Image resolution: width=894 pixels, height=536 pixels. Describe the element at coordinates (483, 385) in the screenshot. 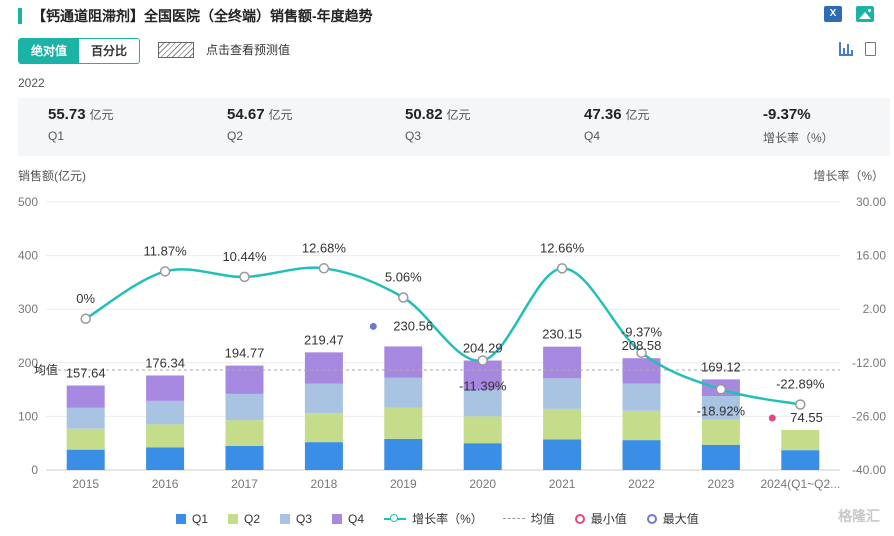

I see `growth-label: -11.39%` at that location.